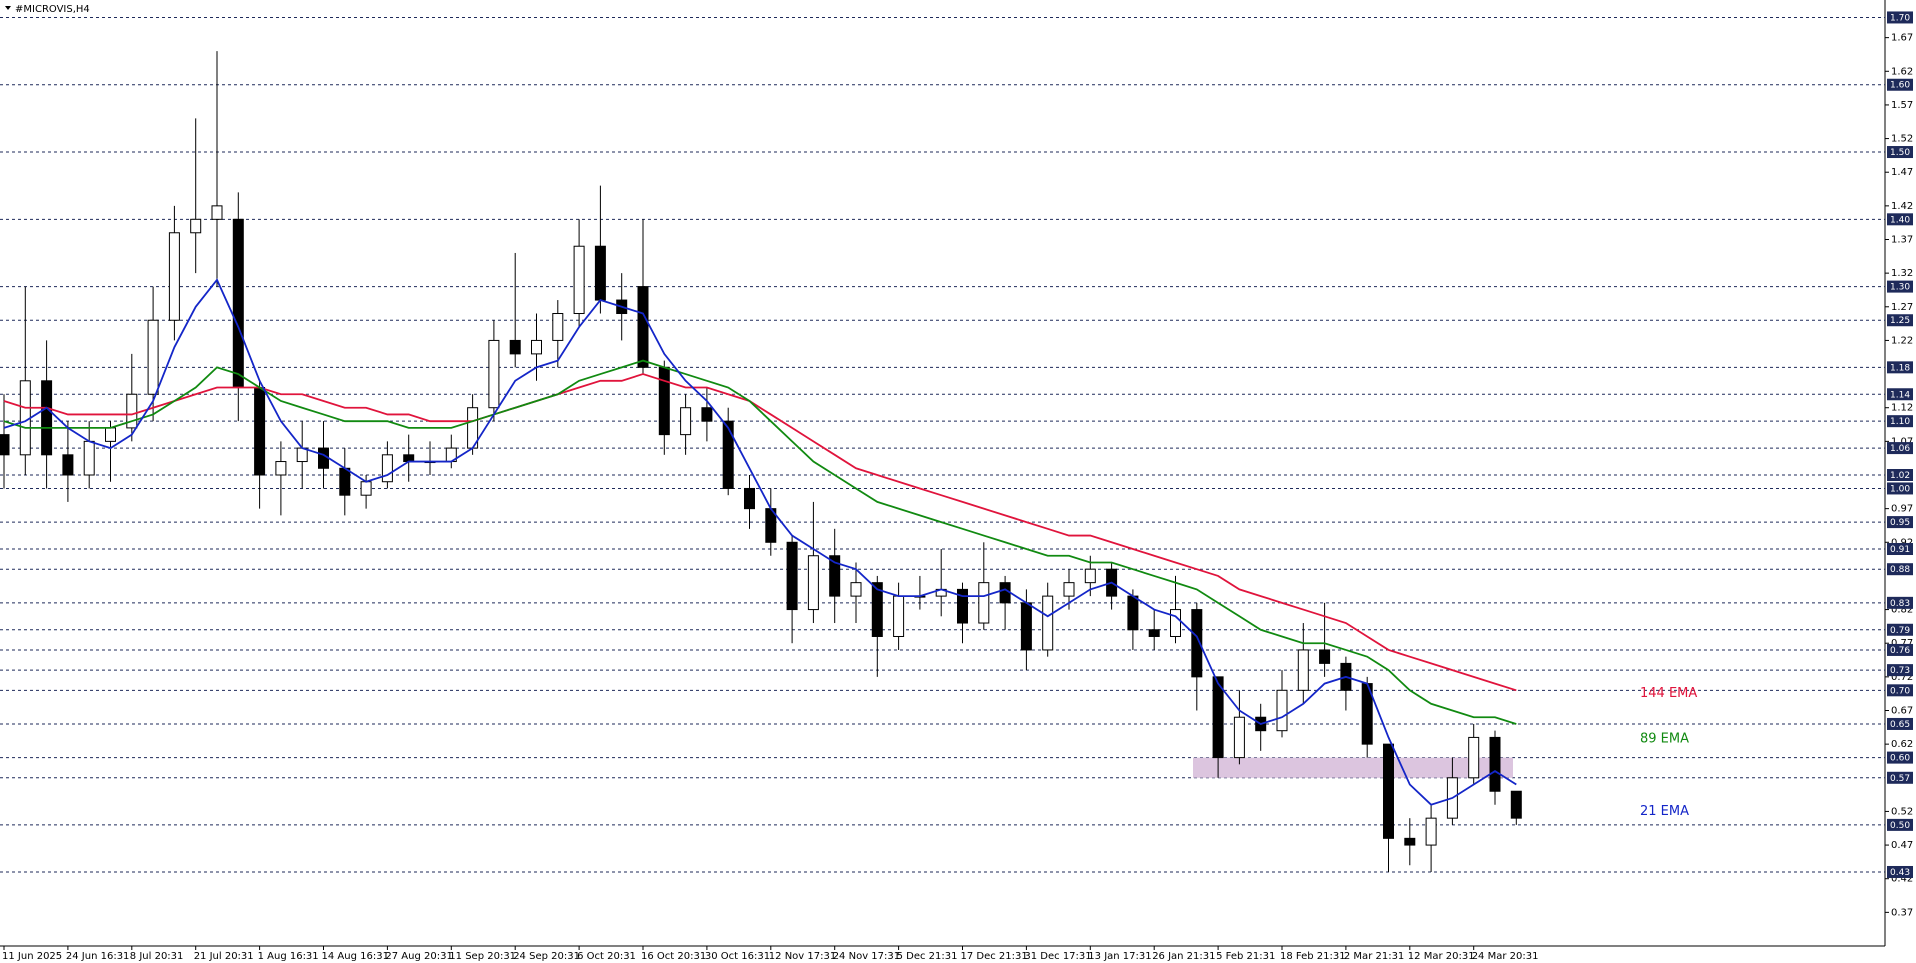  I want to click on x-tick-label: 30 Oct 16:31, so click(737, 956).